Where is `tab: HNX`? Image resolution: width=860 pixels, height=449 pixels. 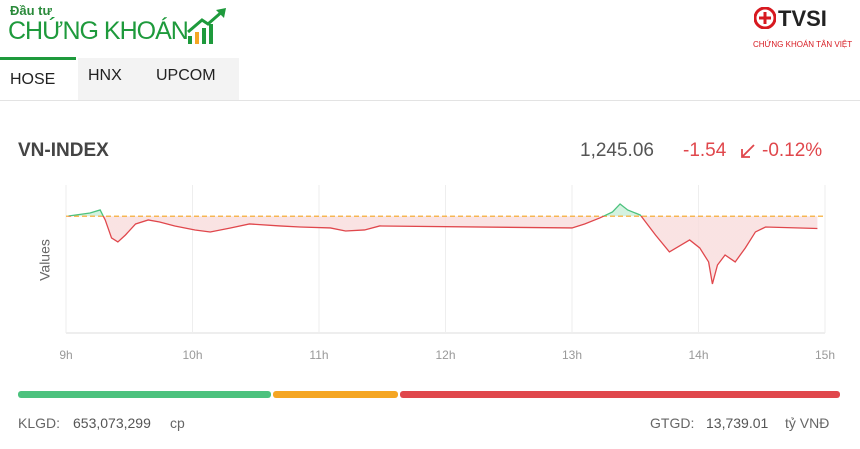
tab: HNX is located at coordinates (105, 75).